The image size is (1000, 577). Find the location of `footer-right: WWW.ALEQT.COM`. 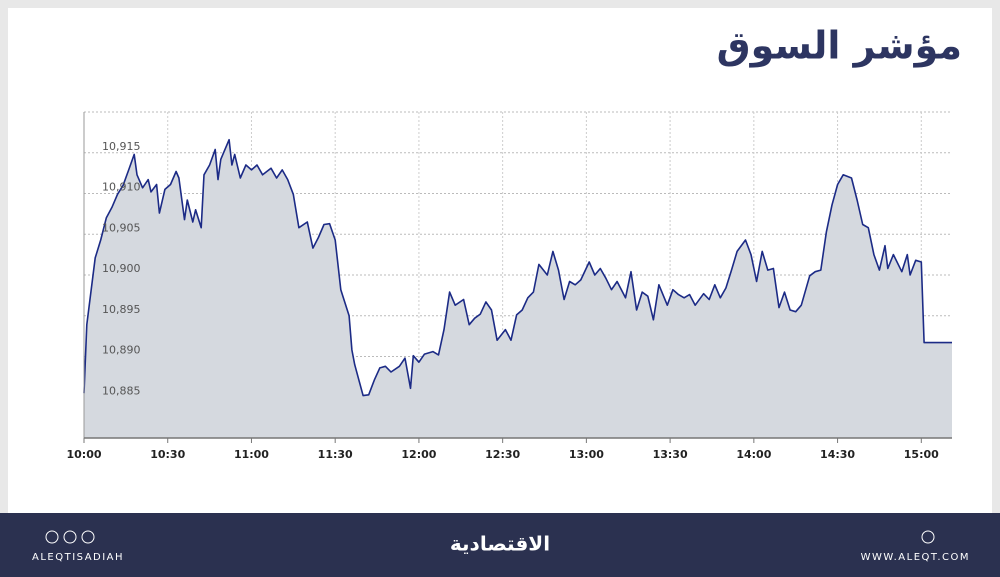

footer-right: WWW.ALEQT.COM is located at coordinates (915, 557).